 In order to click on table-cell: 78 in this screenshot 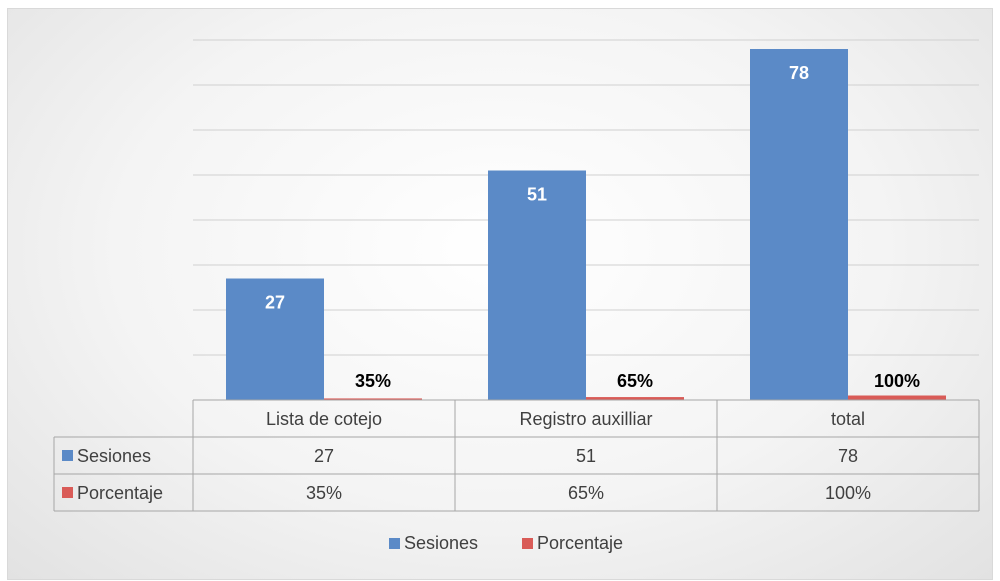, I will do `click(848, 456)`.